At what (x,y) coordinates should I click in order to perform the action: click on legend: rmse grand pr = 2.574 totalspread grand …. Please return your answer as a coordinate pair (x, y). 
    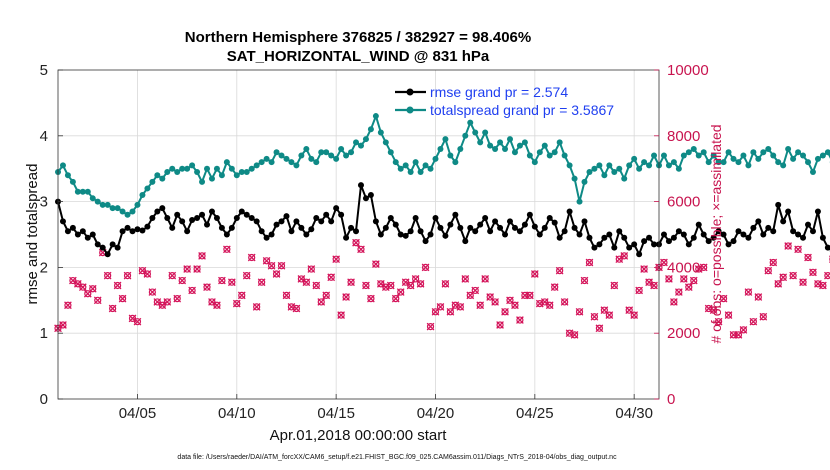
    Looking at the image, I should click on (504, 101).